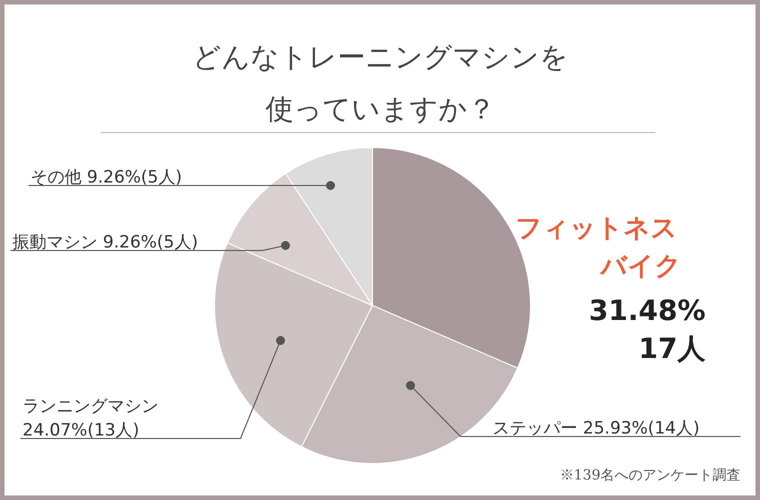 The image size is (760, 500). I want to click on slice-label: フィットネスバイク, so click(599, 248).